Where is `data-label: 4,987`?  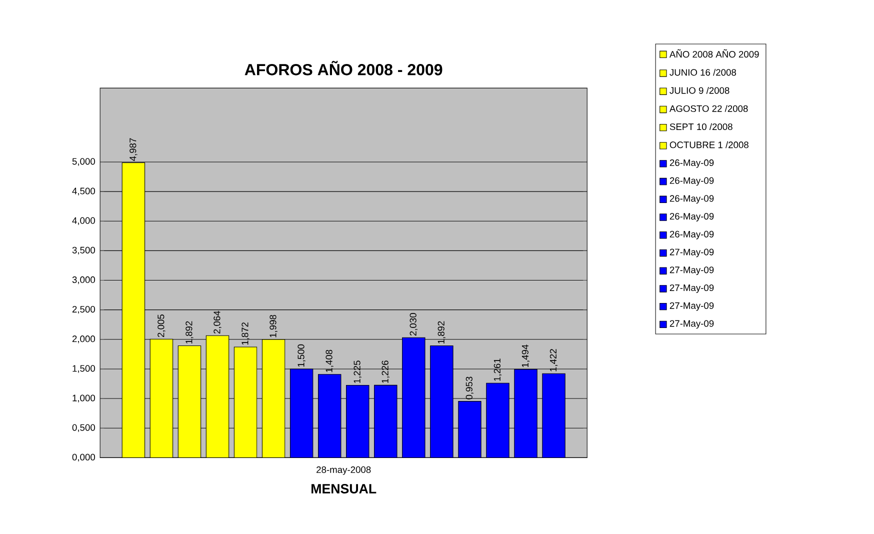 data-label: 4,987 is located at coordinates (134, 150).